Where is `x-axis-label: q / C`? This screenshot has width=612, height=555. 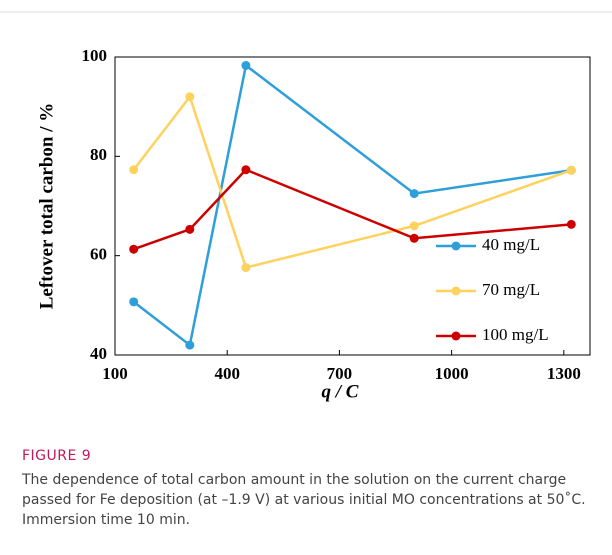 x-axis-label: q / C is located at coordinates (340, 391).